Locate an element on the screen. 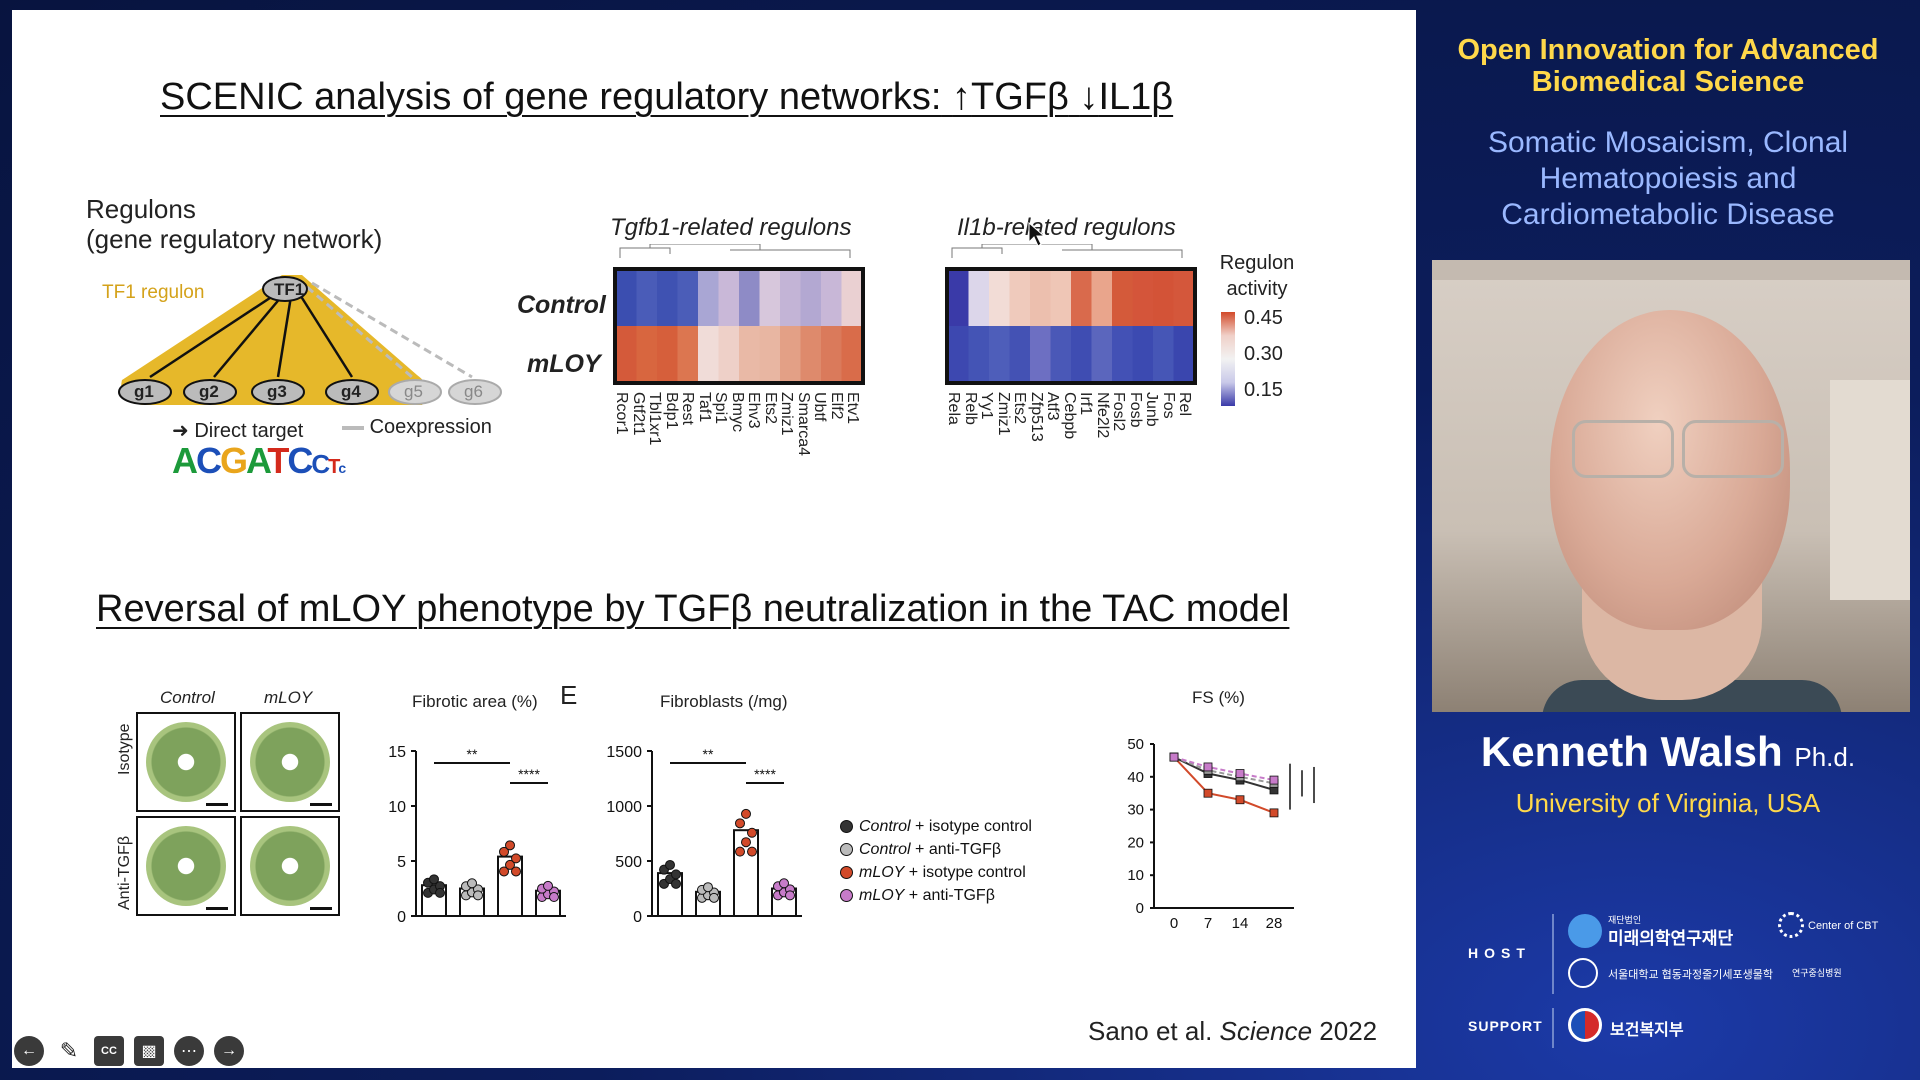 The width and height of the screenshot is (1920, 1080). legend-item: Control + isotype control is located at coordinates (936, 829).